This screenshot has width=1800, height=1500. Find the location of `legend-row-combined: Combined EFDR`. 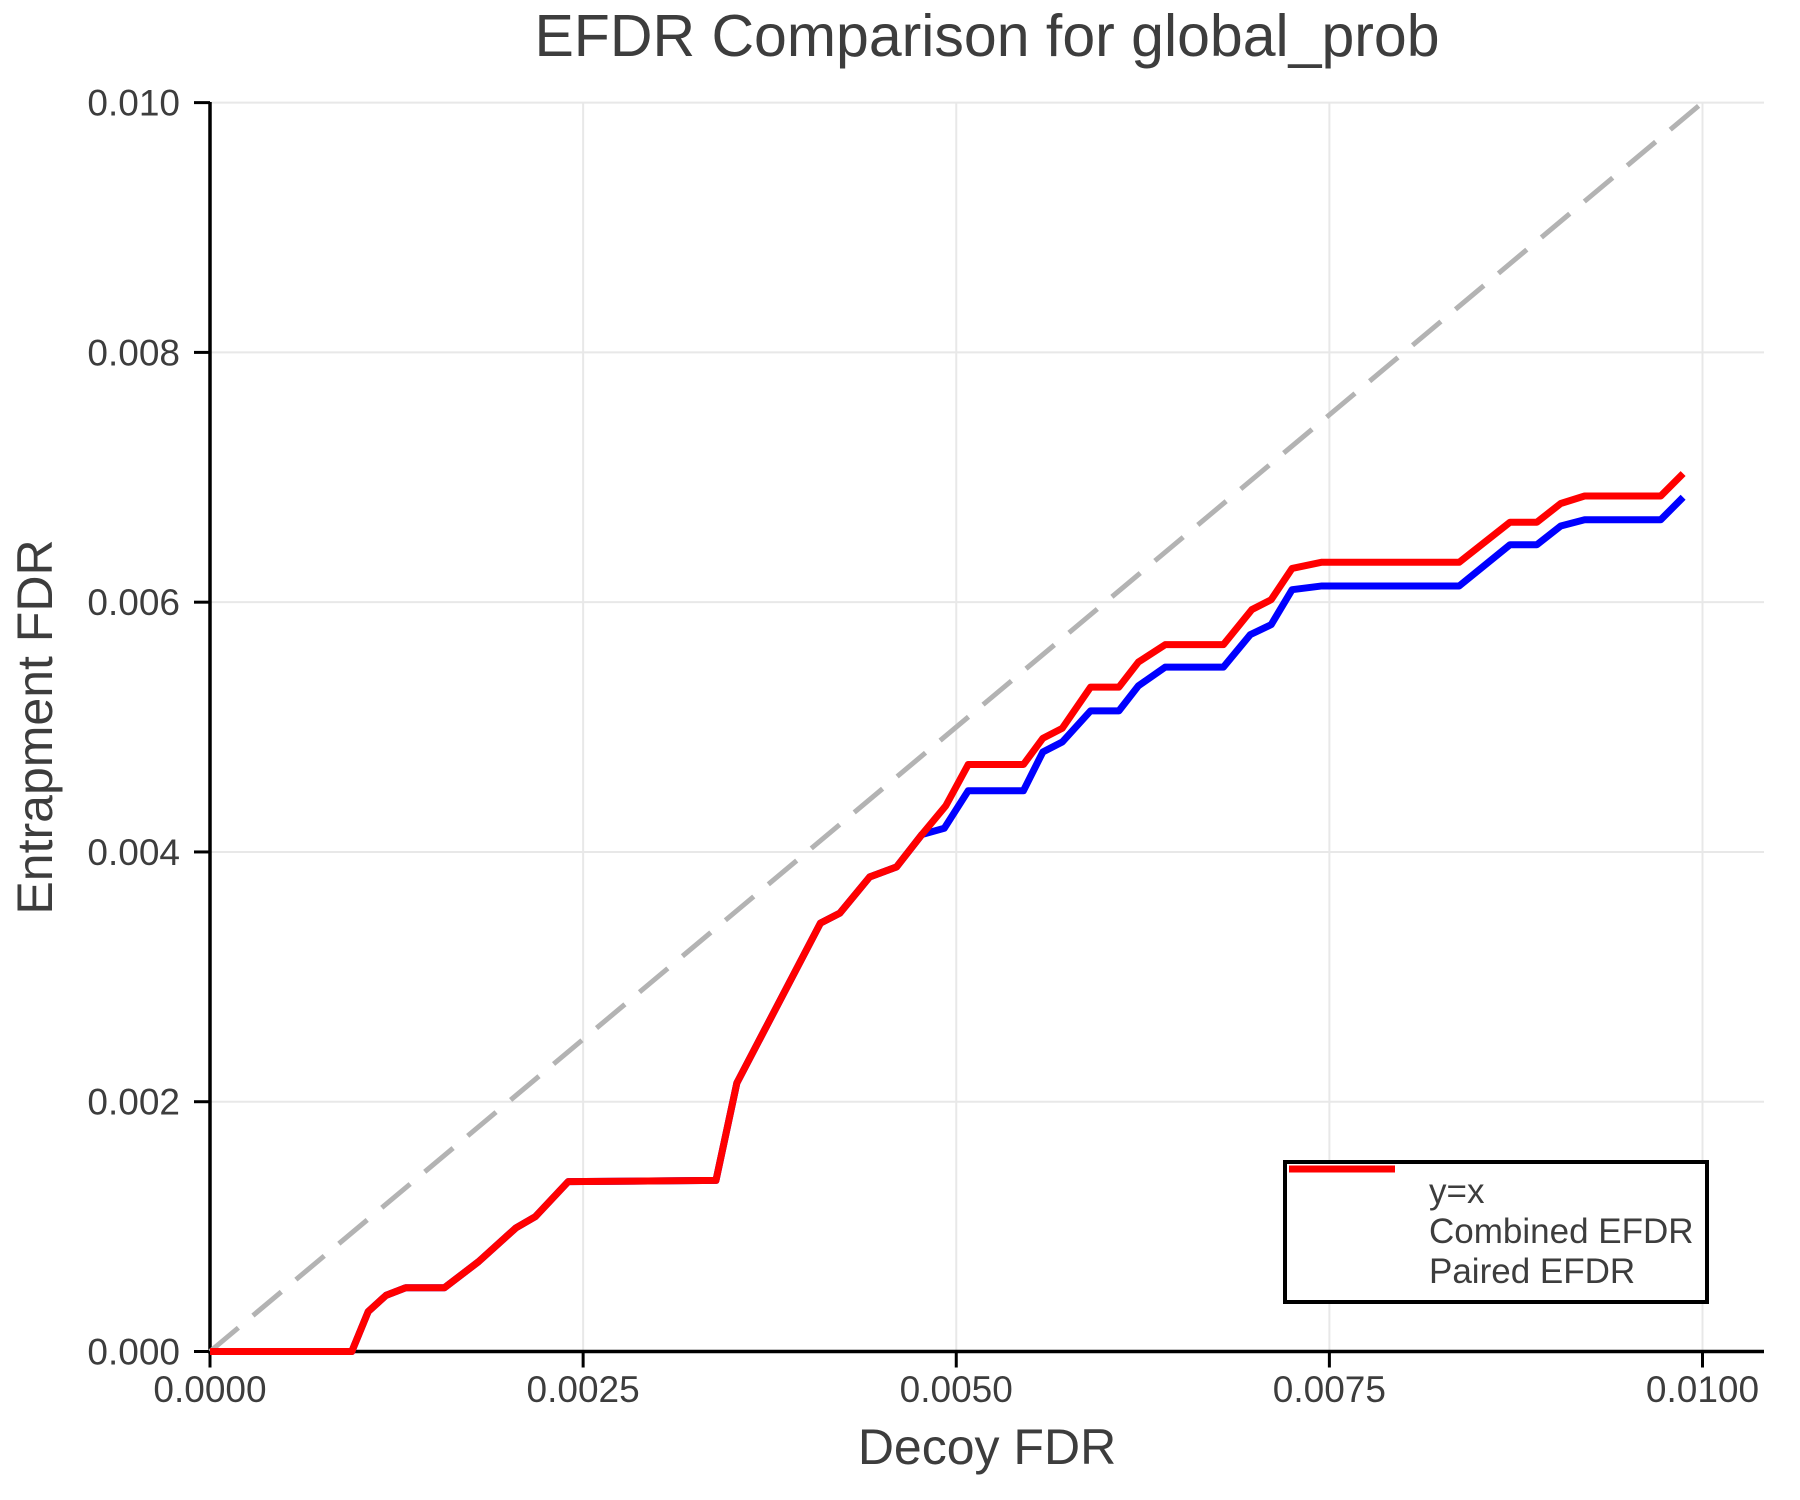

legend-row-combined: Combined EFDR is located at coordinates (1497, 1208).